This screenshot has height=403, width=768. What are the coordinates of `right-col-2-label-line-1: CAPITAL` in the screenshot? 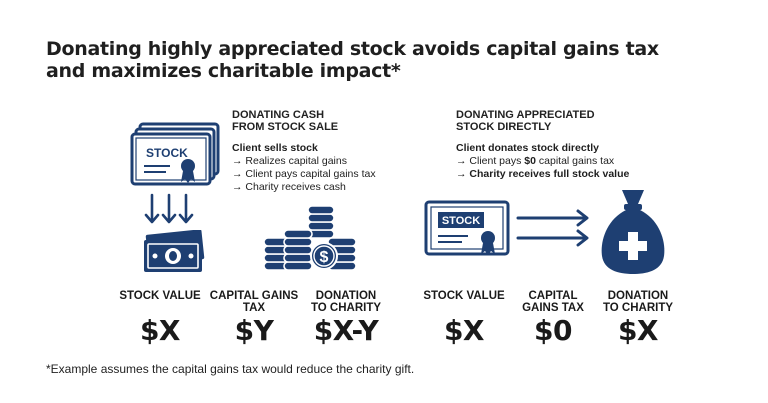 It's located at (553, 296).